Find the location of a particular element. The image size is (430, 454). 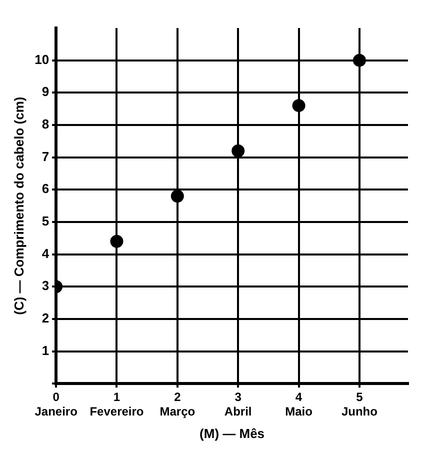

y-tick-label: 7 is located at coordinates (46, 156).